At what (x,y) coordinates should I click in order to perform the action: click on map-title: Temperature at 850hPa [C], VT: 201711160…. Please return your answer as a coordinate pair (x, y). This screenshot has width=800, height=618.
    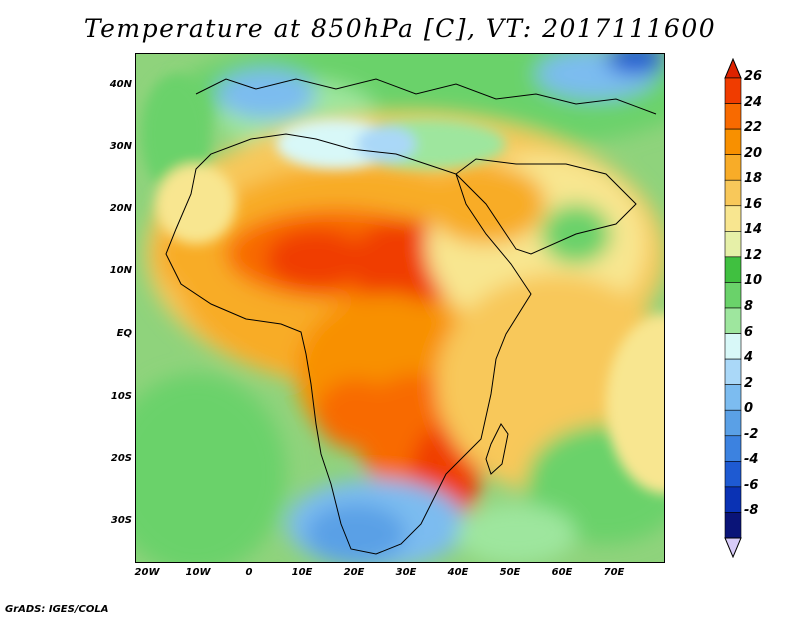
    Looking at the image, I should click on (400, 28).